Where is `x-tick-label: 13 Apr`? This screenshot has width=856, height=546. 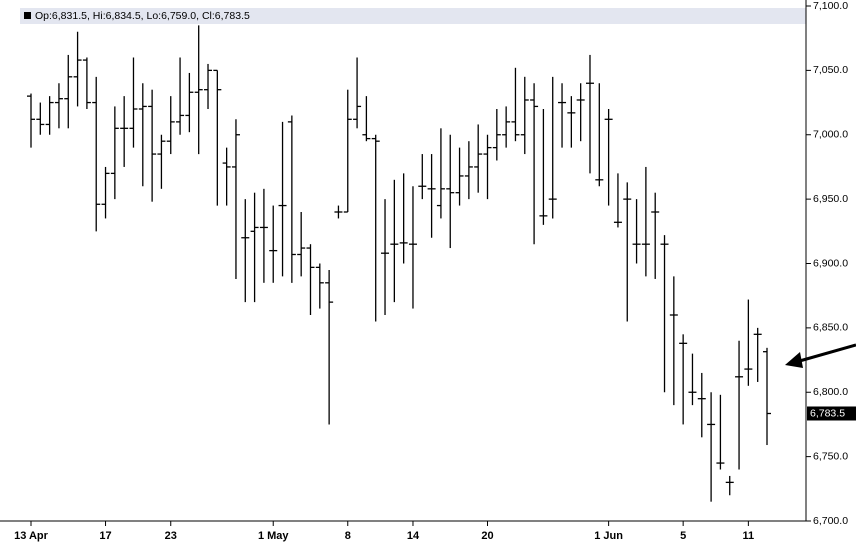
x-tick-label: 13 Apr is located at coordinates (31, 536).